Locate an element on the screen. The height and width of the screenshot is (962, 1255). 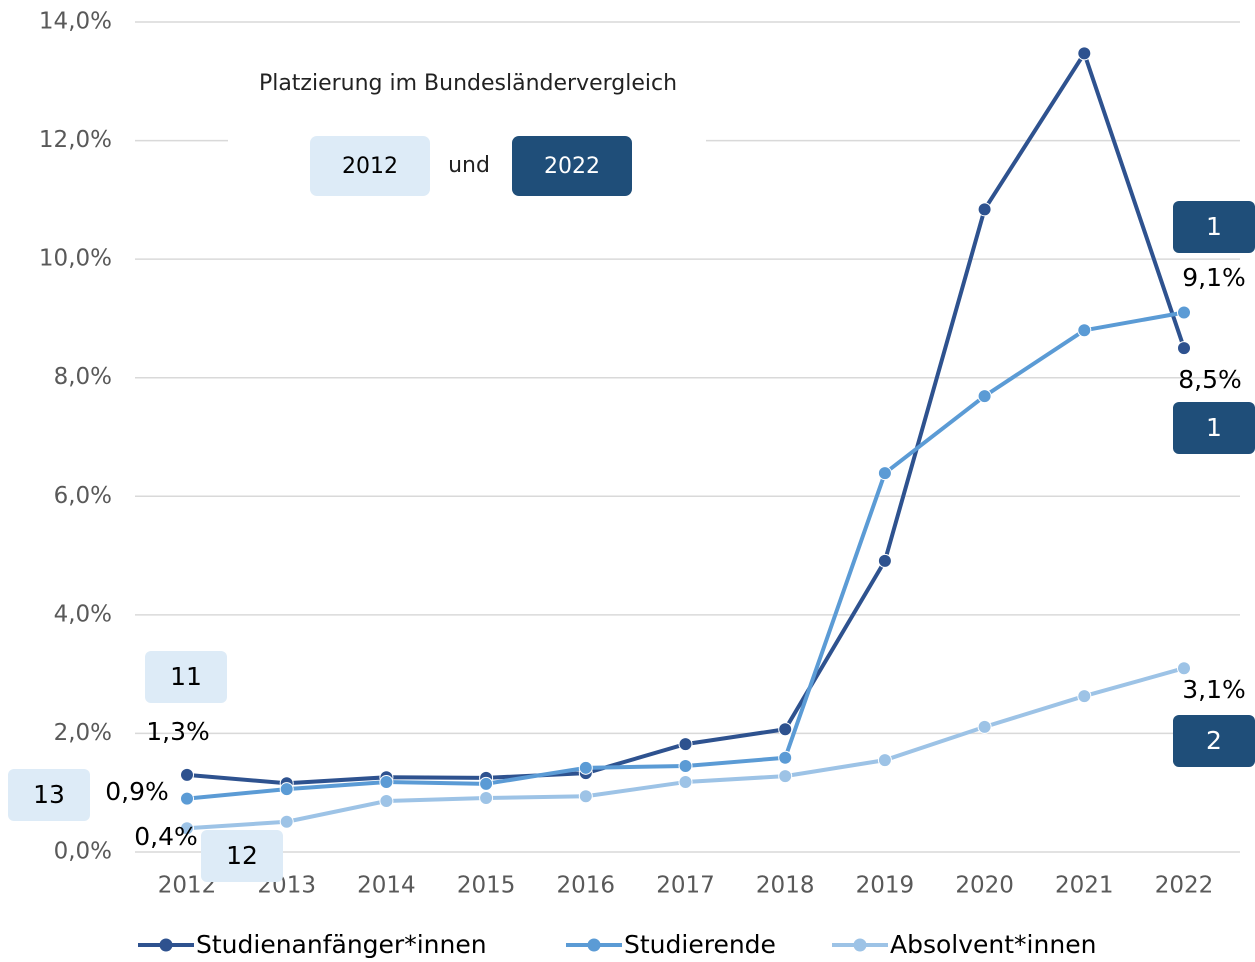
x-tick-label: 2018 is located at coordinates (785, 886).